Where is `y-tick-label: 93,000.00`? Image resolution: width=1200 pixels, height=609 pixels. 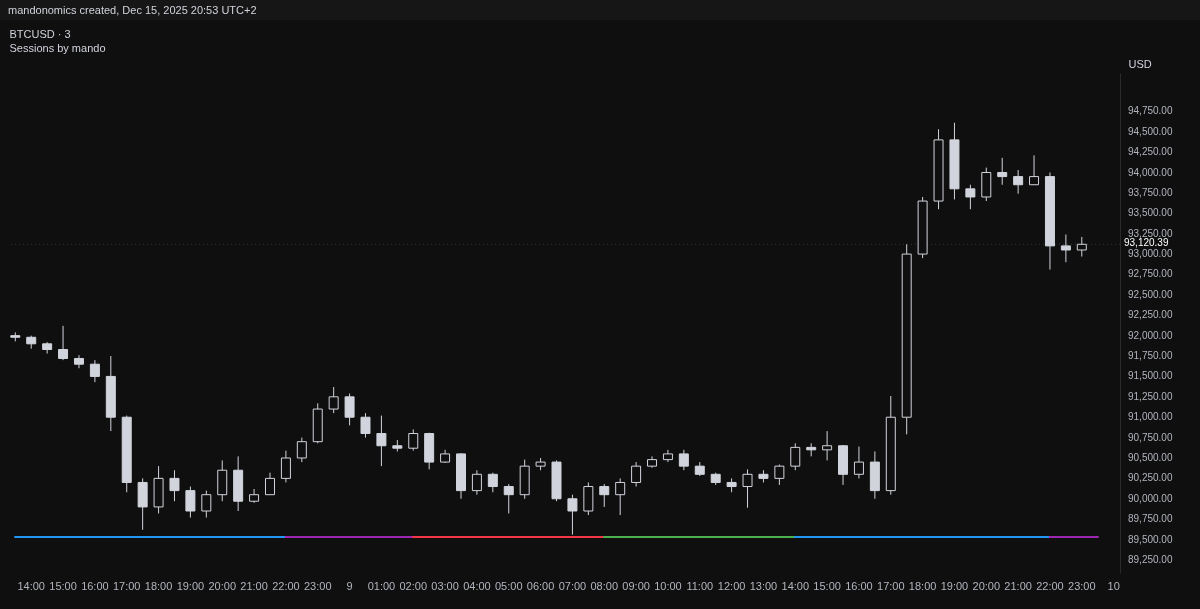
y-tick-label: 93,000.00 is located at coordinates (1150, 254).